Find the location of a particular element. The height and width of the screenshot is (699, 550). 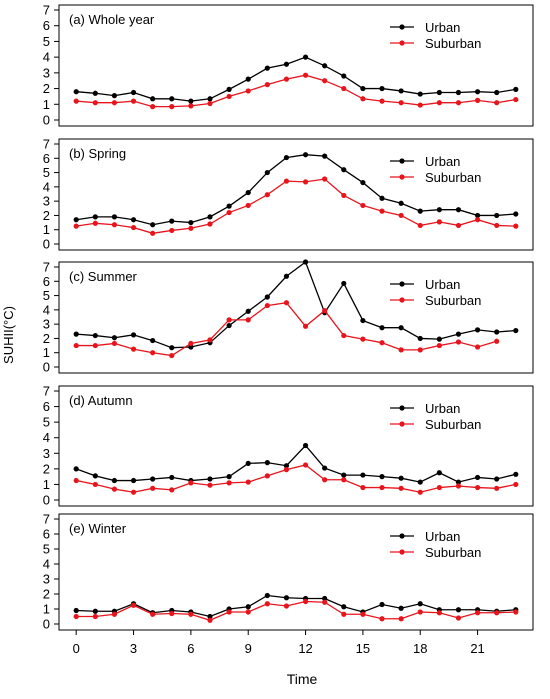

legend-marker is located at coordinates (402, 284).